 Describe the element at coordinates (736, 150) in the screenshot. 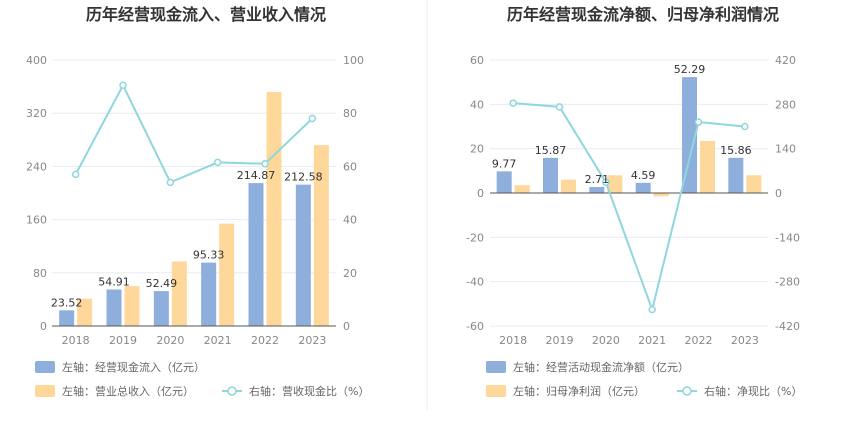

I see `bar-data-label: 15.86` at that location.